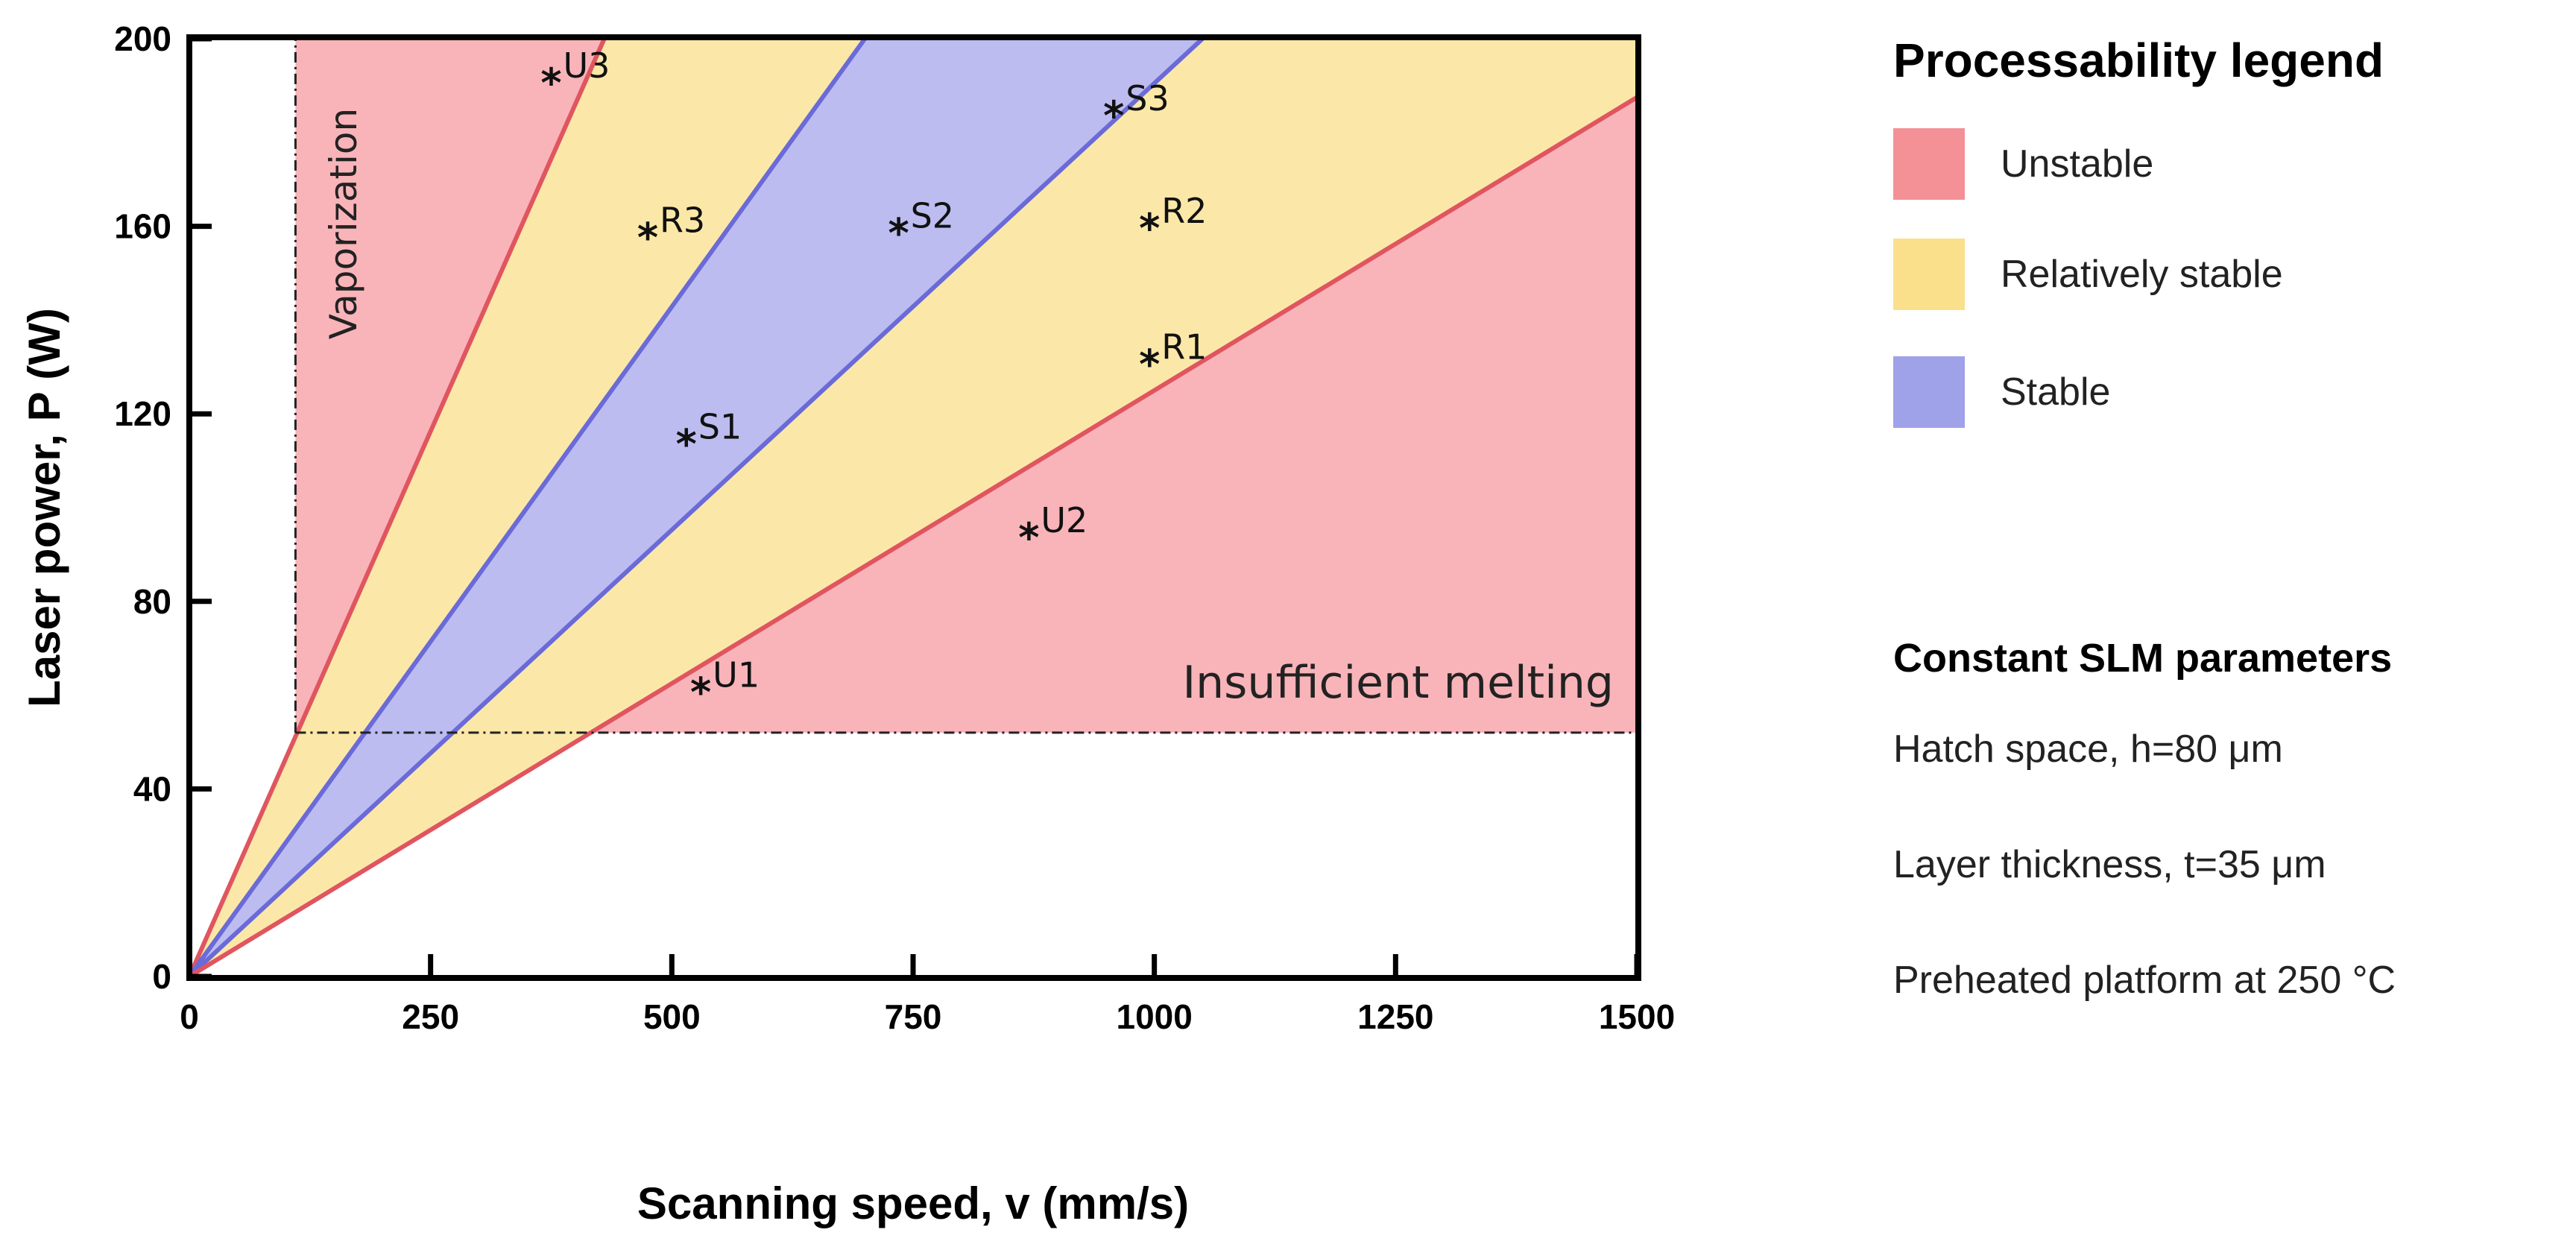  What do you see at coordinates (1395, 1016) in the screenshot?
I see `x-tick-label-1250: 1250` at bounding box center [1395, 1016].